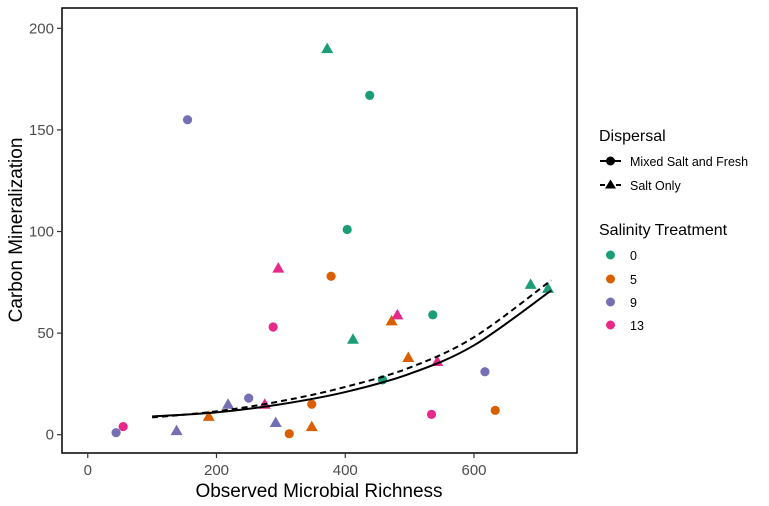 This screenshot has width=769, height=506. Describe the element at coordinates (318, 491) in the screenshot. I see `x-axis-title: Observed Microbial Richness` at that location.